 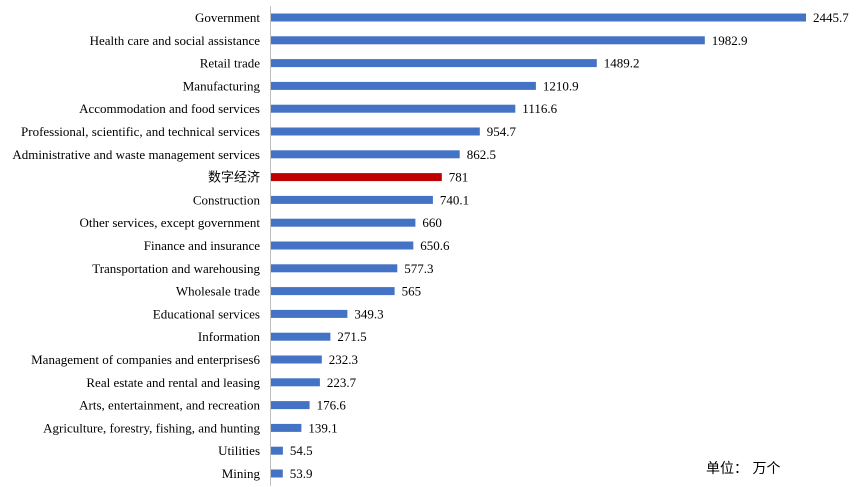 What do you see at coordinates (176, 268) in the screenshot?
I see `category-label: Transportation and warehousing` at bounding box center [176, 268].